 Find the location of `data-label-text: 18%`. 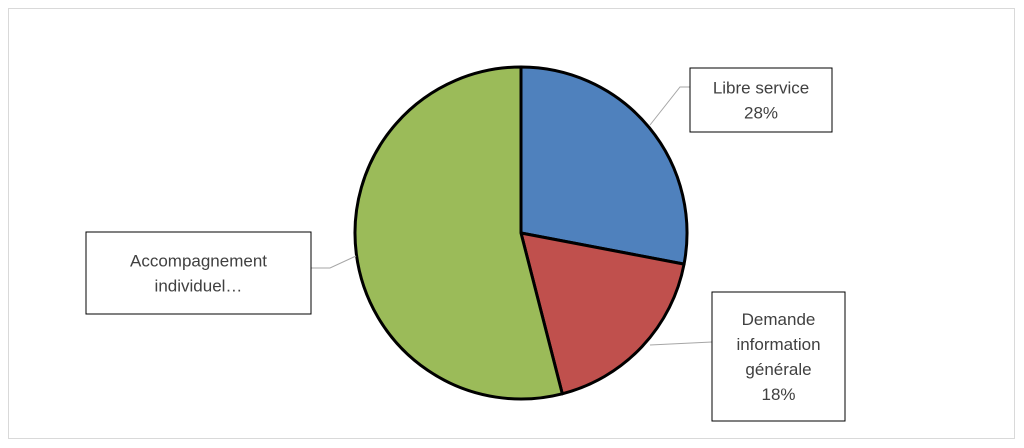

data-label-text: 18% is located at coordinates (778, 394).